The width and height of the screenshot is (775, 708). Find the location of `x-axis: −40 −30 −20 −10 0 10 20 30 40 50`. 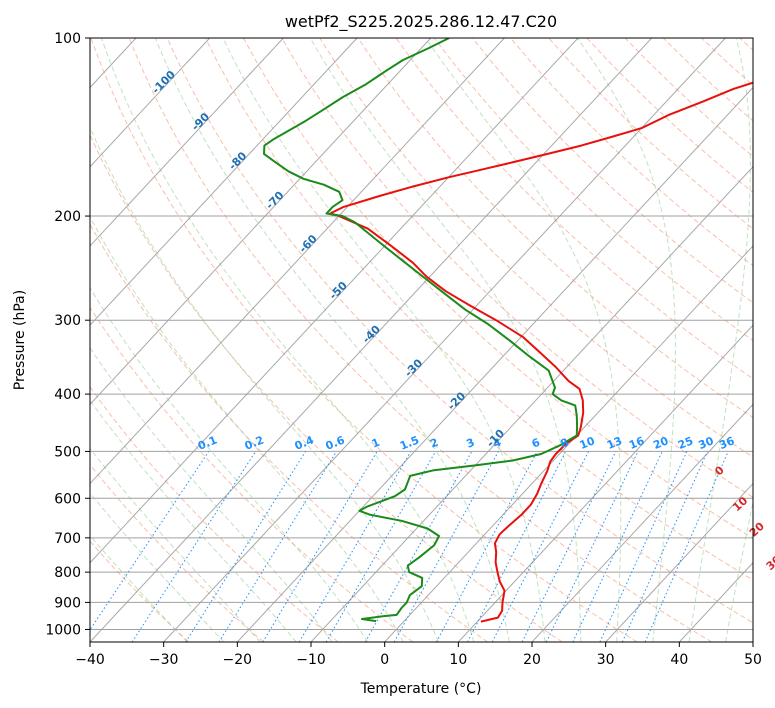

x-axis: −40 −30 −20 −10 0 10 20 30 40 50 is located at coordinates (418, 655).